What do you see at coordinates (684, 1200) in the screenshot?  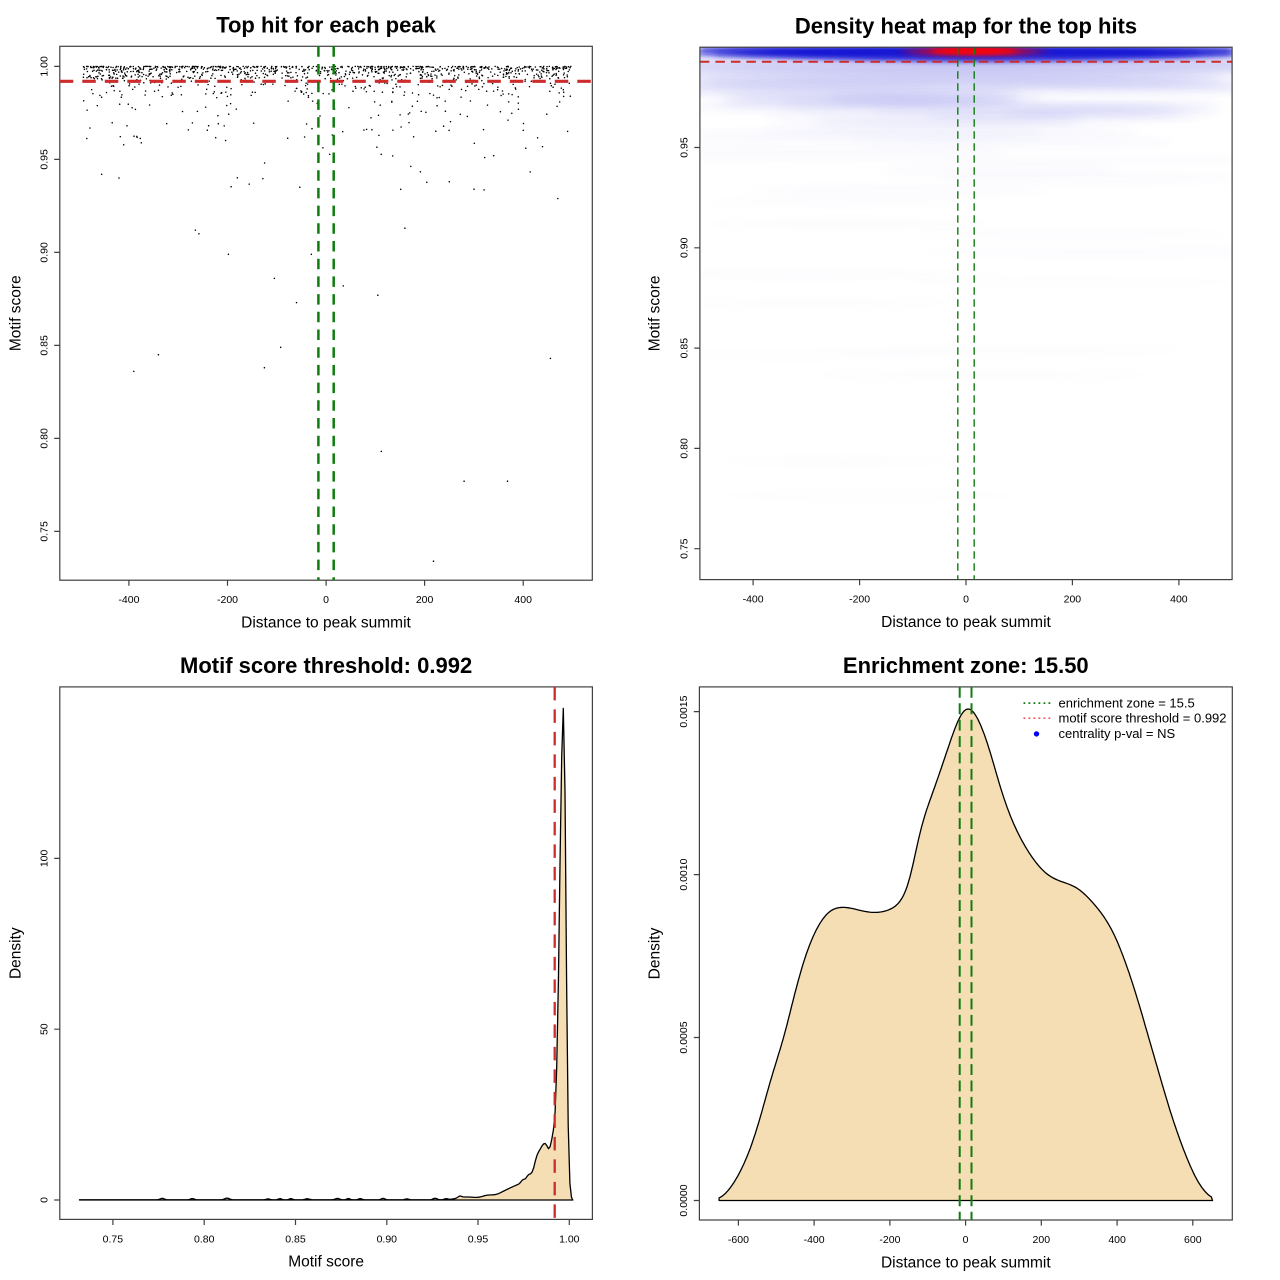 I see `svg-text: 0.0000` at bounding box center [684, 1200].